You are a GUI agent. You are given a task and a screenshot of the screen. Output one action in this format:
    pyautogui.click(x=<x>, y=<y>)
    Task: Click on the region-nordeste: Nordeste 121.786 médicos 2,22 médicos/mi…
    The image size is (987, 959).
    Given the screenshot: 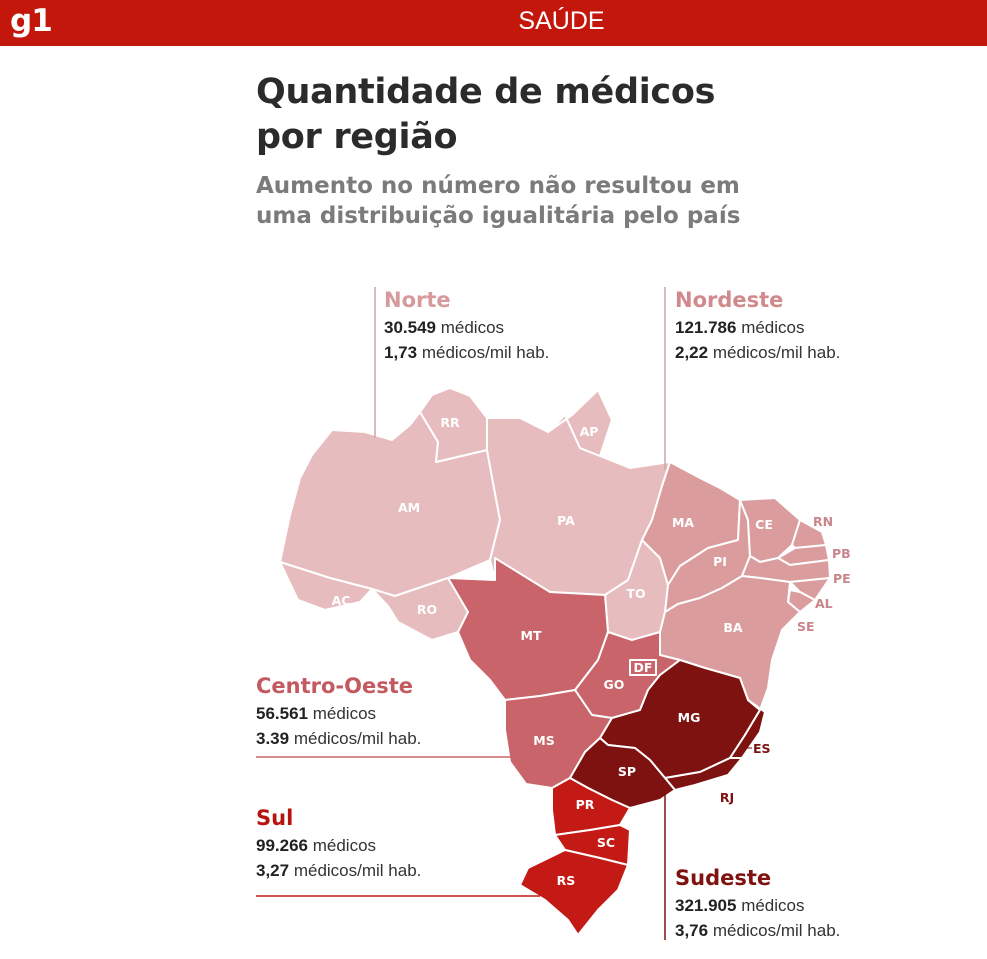 What is the action you would take?
    pyautogui.click(x=757, y=326)
    